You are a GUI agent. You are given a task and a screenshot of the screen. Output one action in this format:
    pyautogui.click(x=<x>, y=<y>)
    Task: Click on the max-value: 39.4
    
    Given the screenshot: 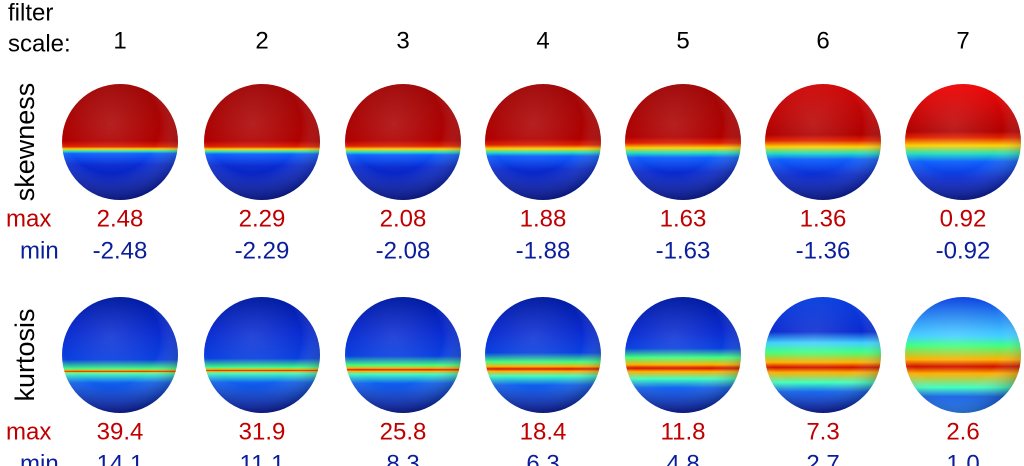 What is the action you would take?
    pyautogui.click(x=120, y=431)
    